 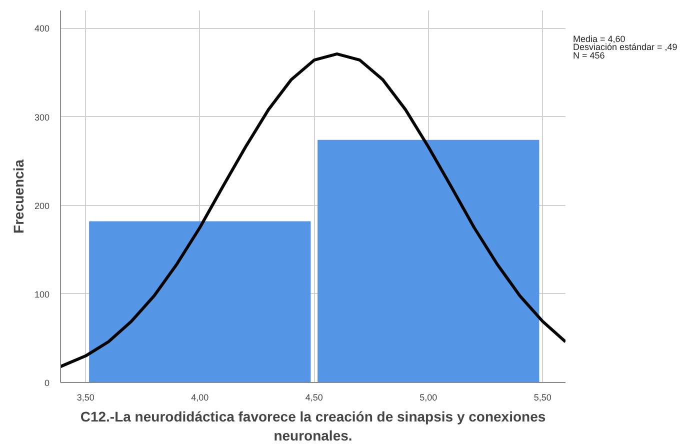 I want to click on y-tick-label: 400, so click(x=42, y=29).